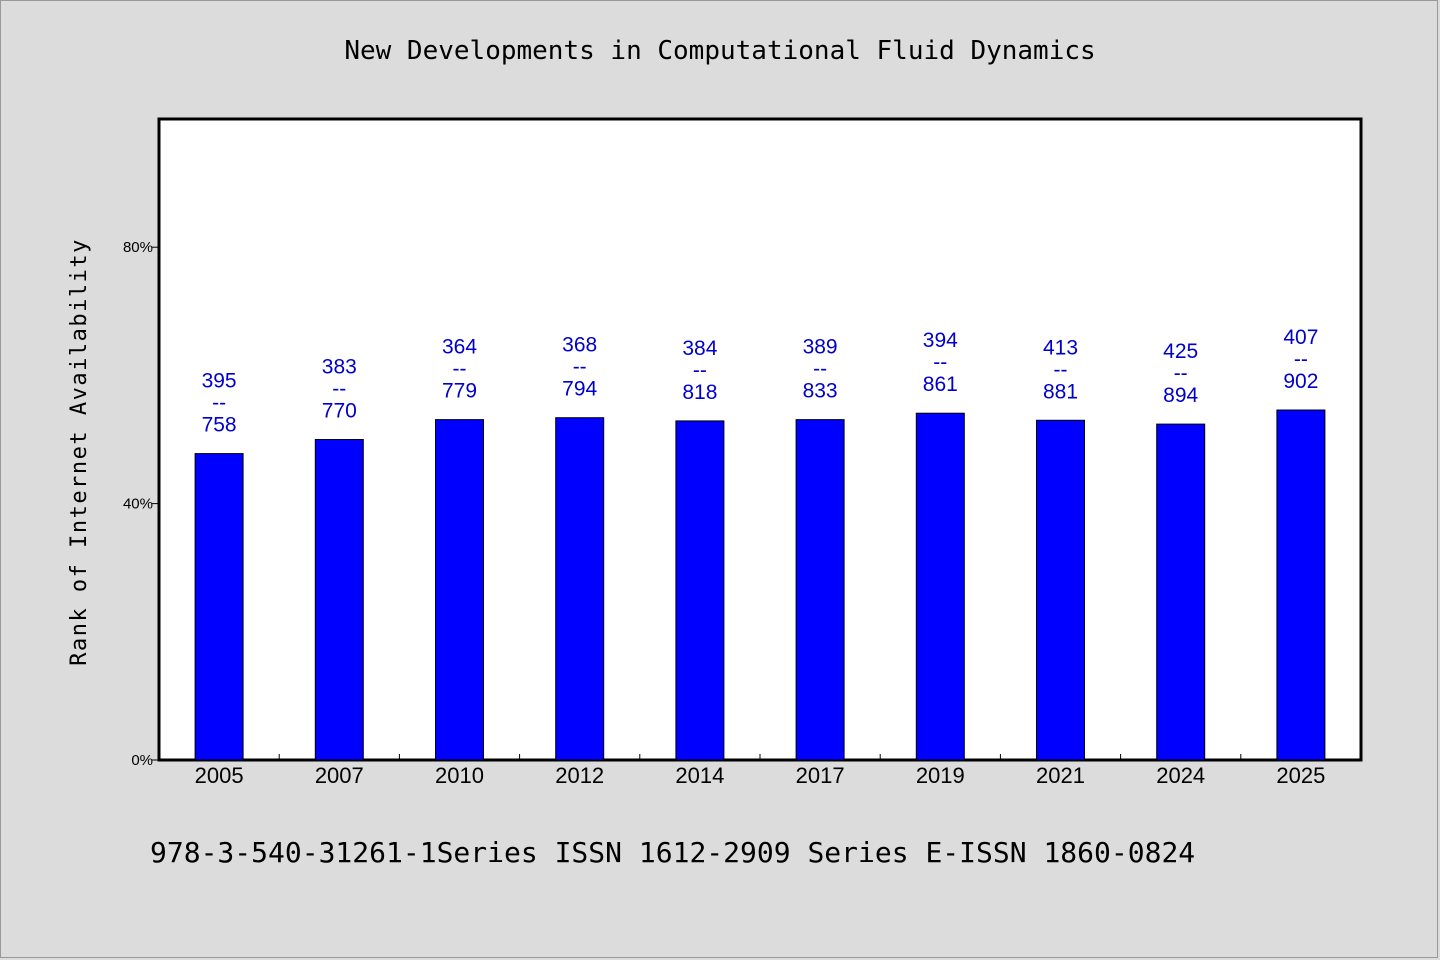 The image size is (1440, 960). I want to click on x-category-label: 2025, so click(1300, 775).